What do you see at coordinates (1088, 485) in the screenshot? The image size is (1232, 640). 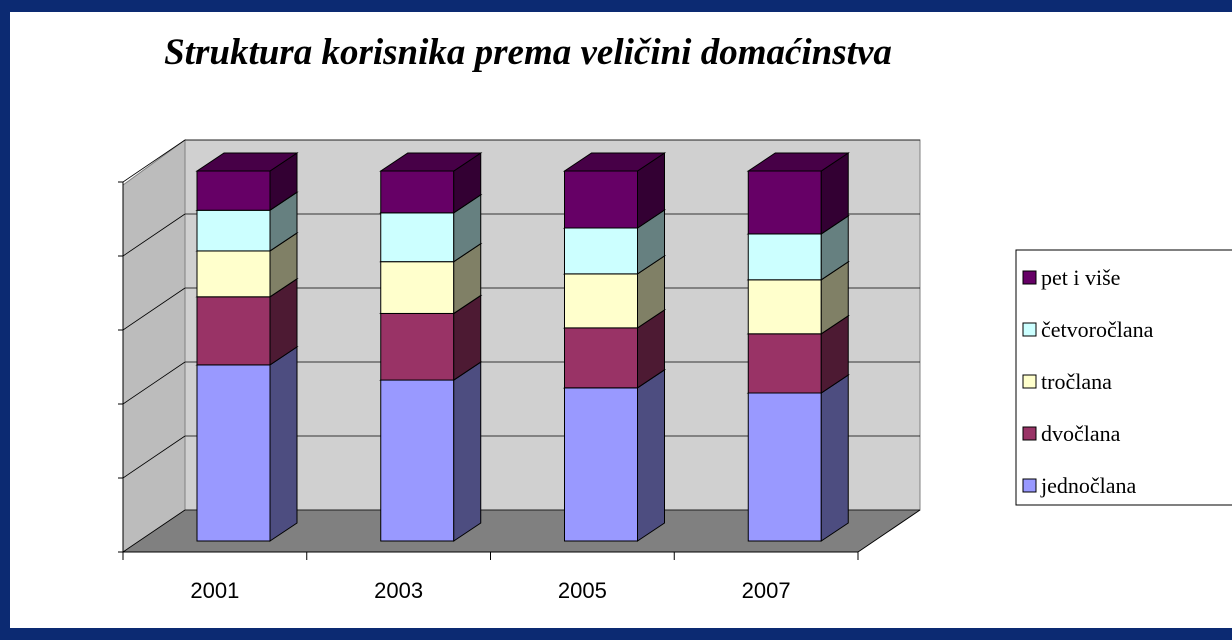 I see `legend-label: jednočlana` at bounding box center [1088, 485].